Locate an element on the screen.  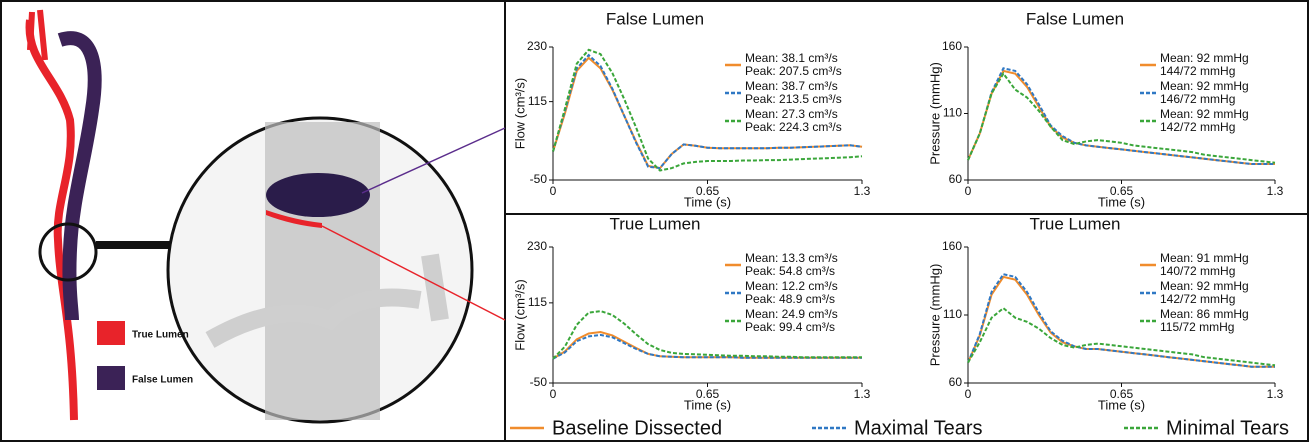
legend-label: False Lumen is located at coordinates (162, 380).